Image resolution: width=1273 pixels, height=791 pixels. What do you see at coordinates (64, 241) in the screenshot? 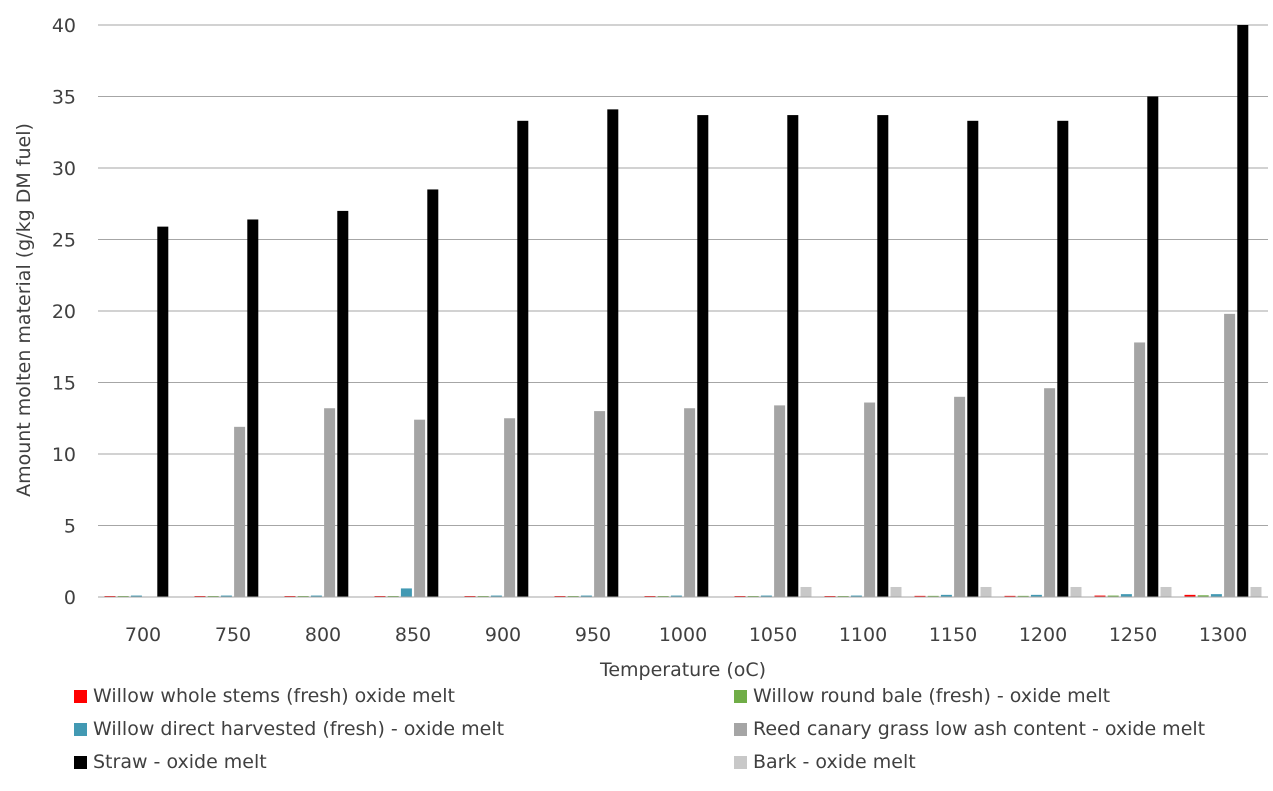
I see `y-tick-label: 25` at bounding box center [64, 241].